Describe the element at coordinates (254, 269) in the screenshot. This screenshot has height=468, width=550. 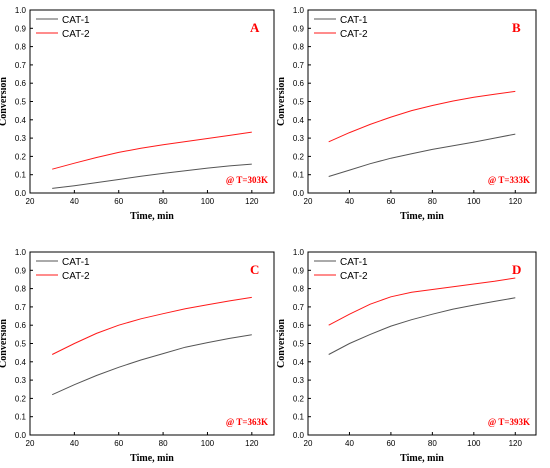
I see `panel-letter: C` at that location.